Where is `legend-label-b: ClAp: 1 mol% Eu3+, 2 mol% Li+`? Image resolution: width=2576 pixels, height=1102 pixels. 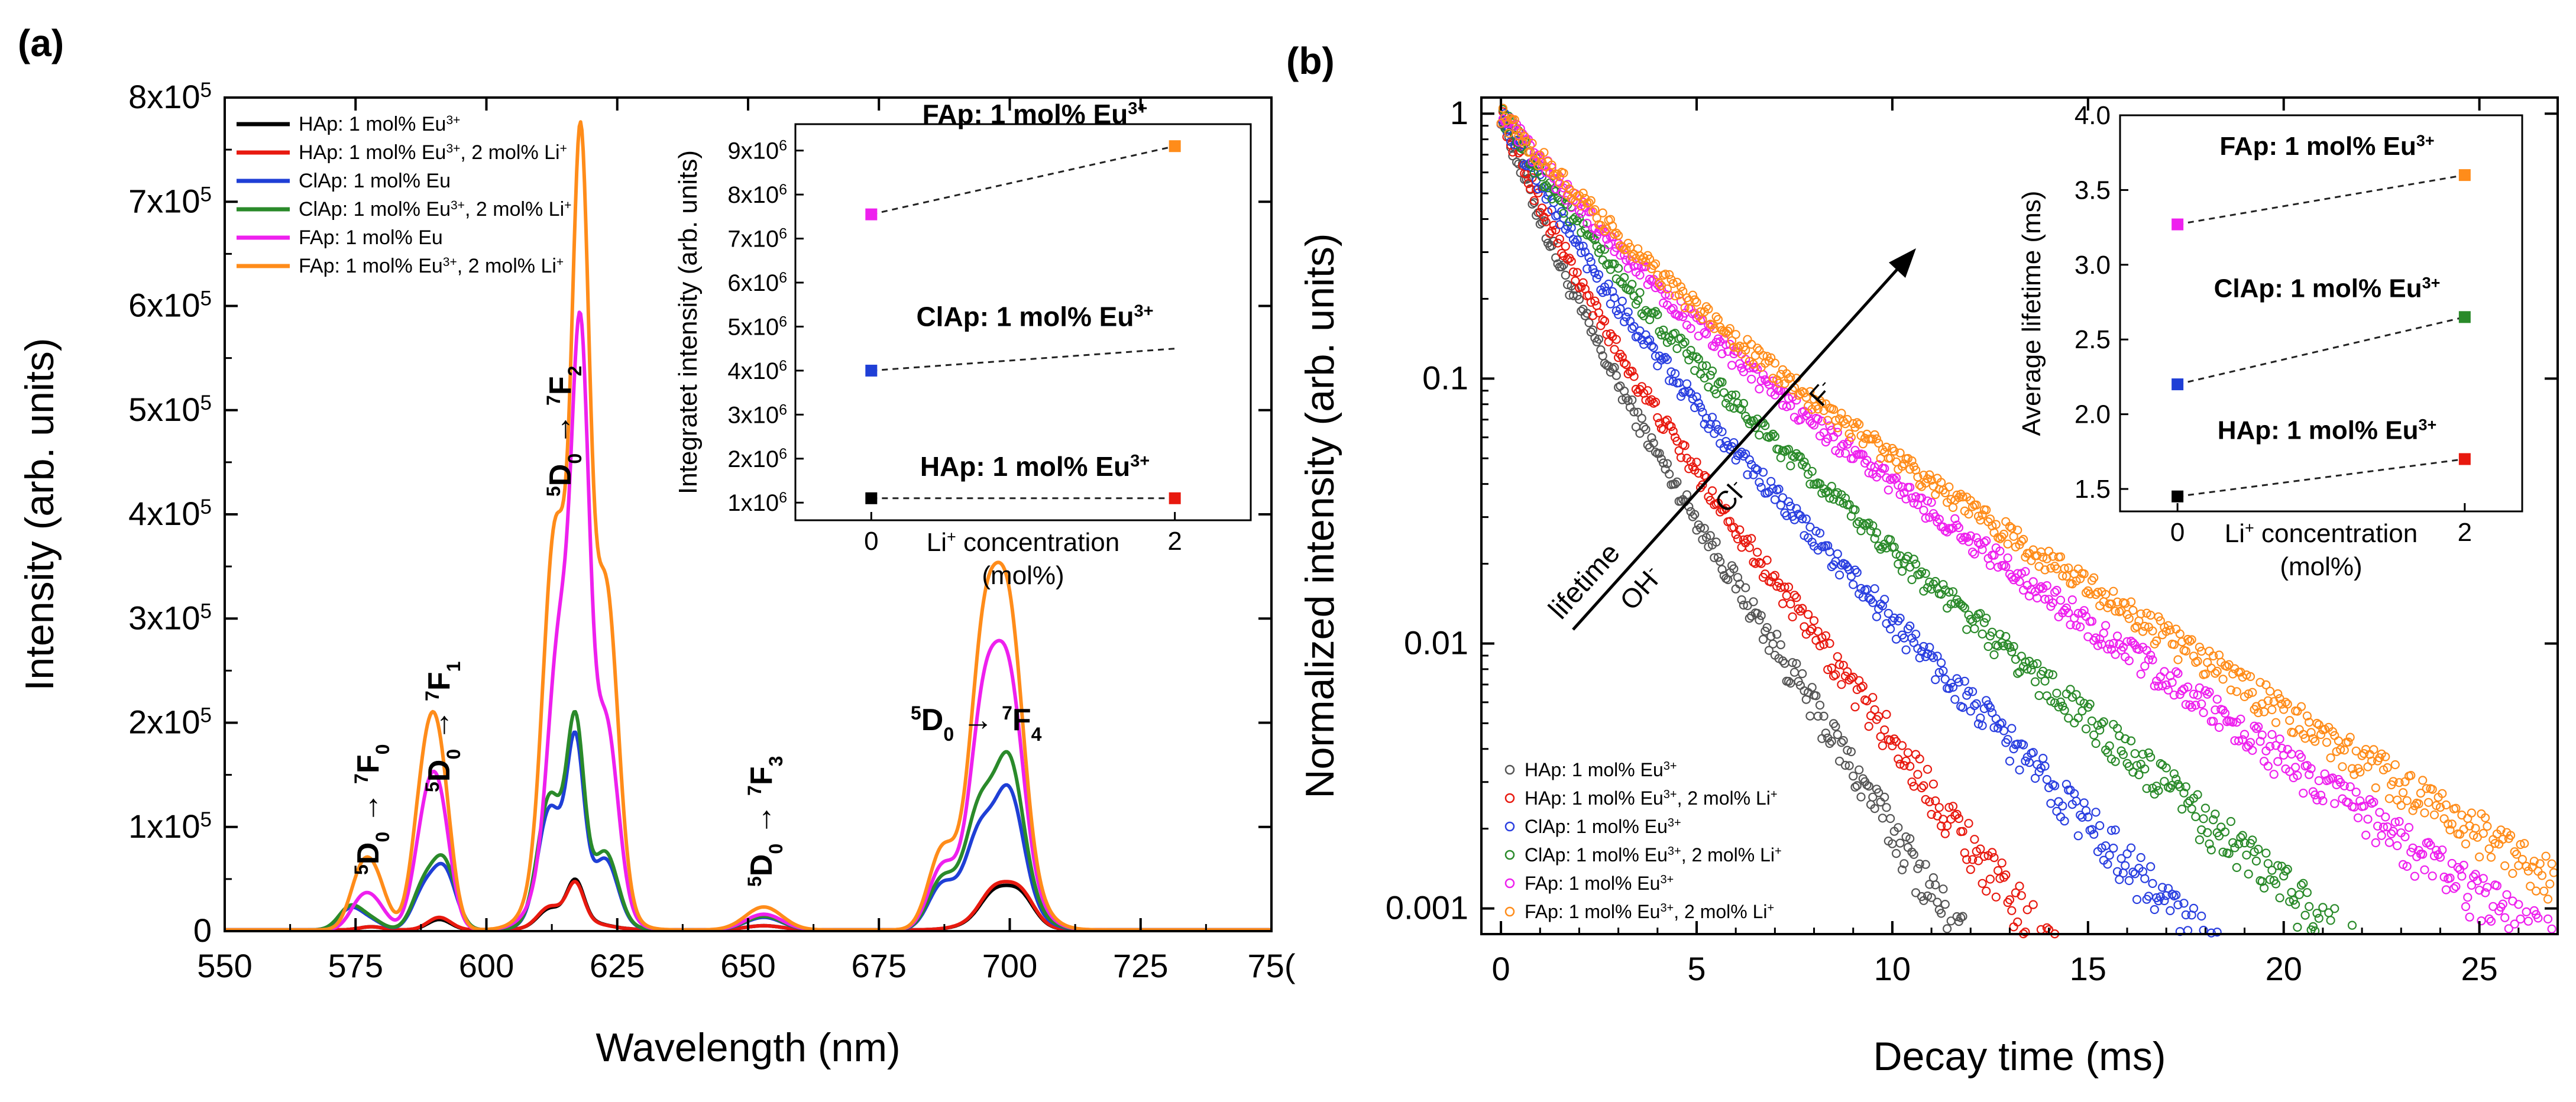
legend-label-b: ClAp: 1 mol% Eu3+, 2 mol% Li+ is located at coordinates (1654, 855).